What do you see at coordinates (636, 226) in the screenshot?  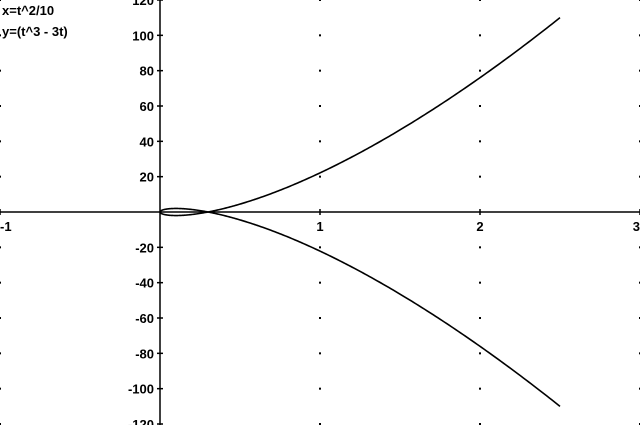 I see `x-tick-label: 3` at bounding box center [636, 226].